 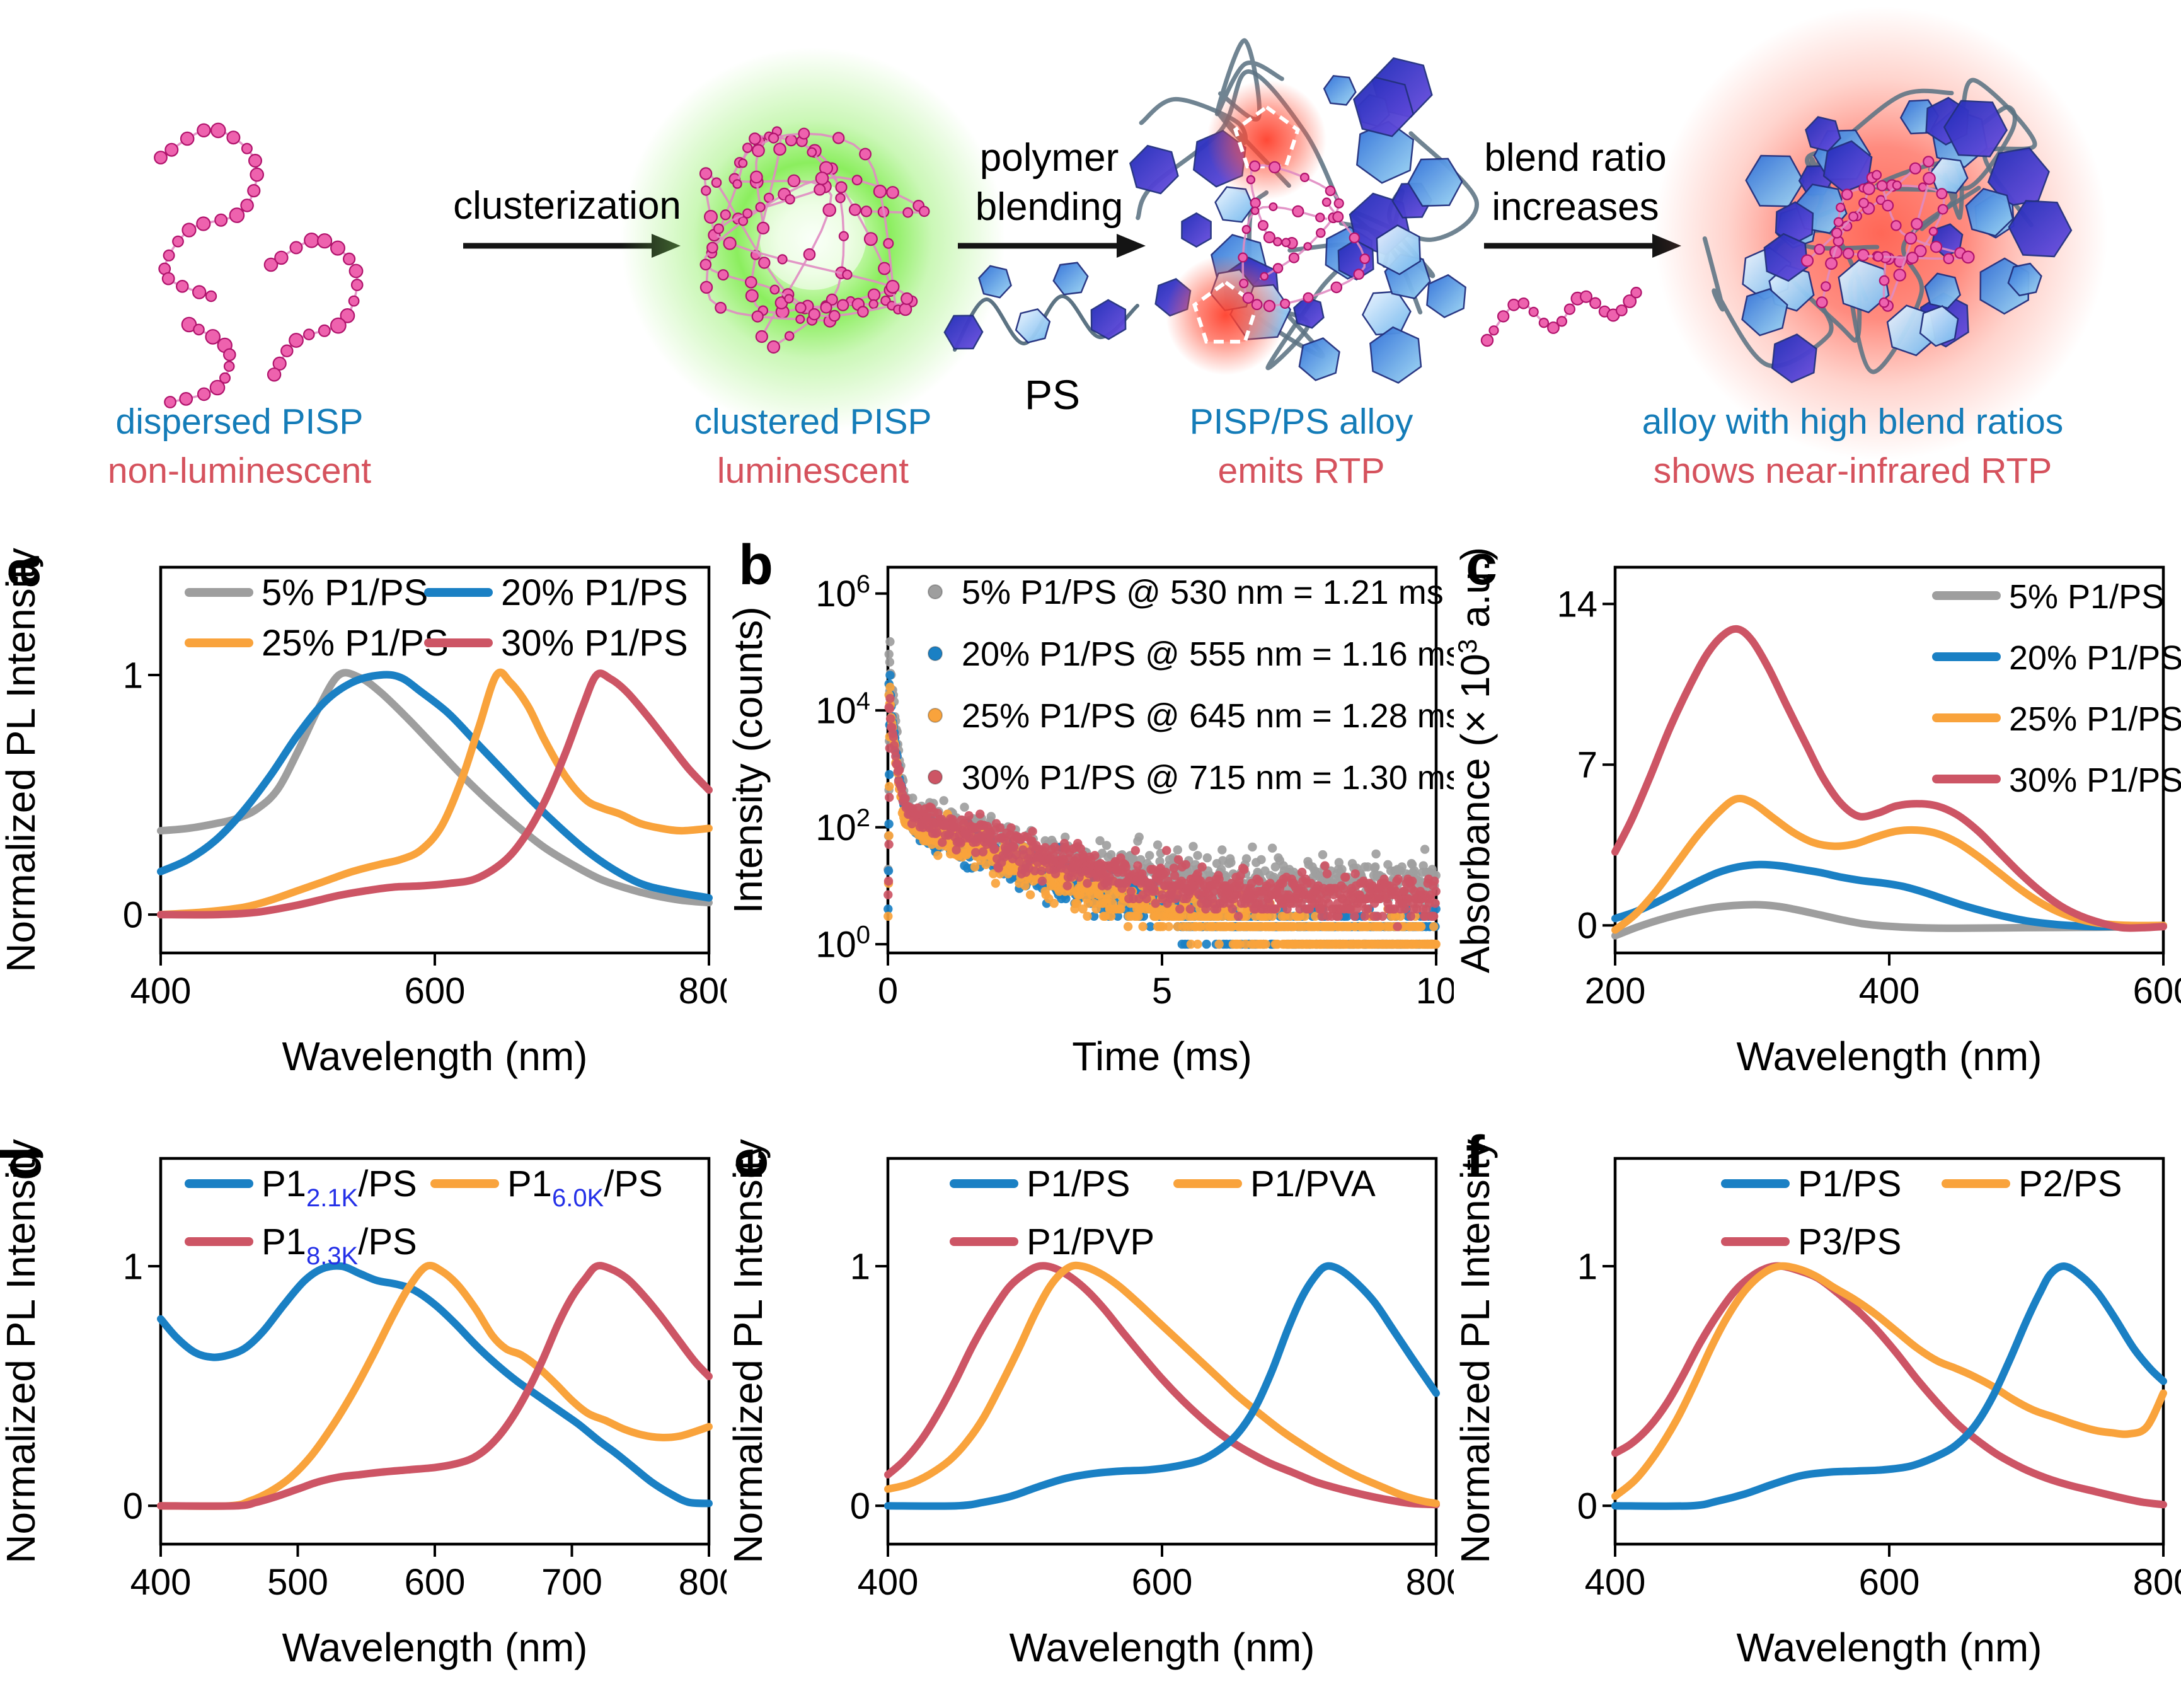 What do you see at coordinates (1583, 246) in the screenshot?
I see `blend-ratio-arrow` at bounding box center [1583, 246].